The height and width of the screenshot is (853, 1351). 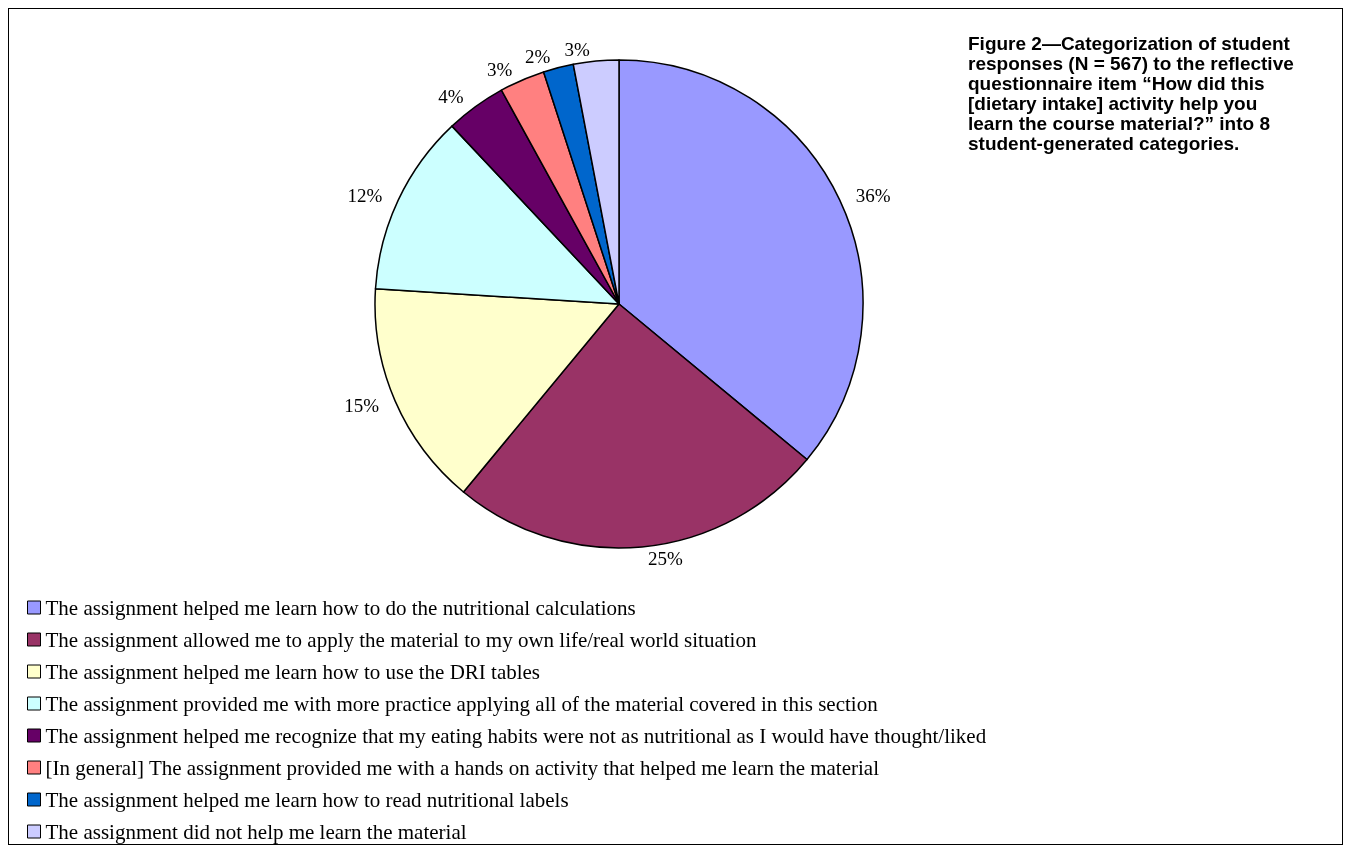 What do you see at coordinates (362, 406) in the screenshot?
I see `data-label: 15%` at bounding box center [362, 406].